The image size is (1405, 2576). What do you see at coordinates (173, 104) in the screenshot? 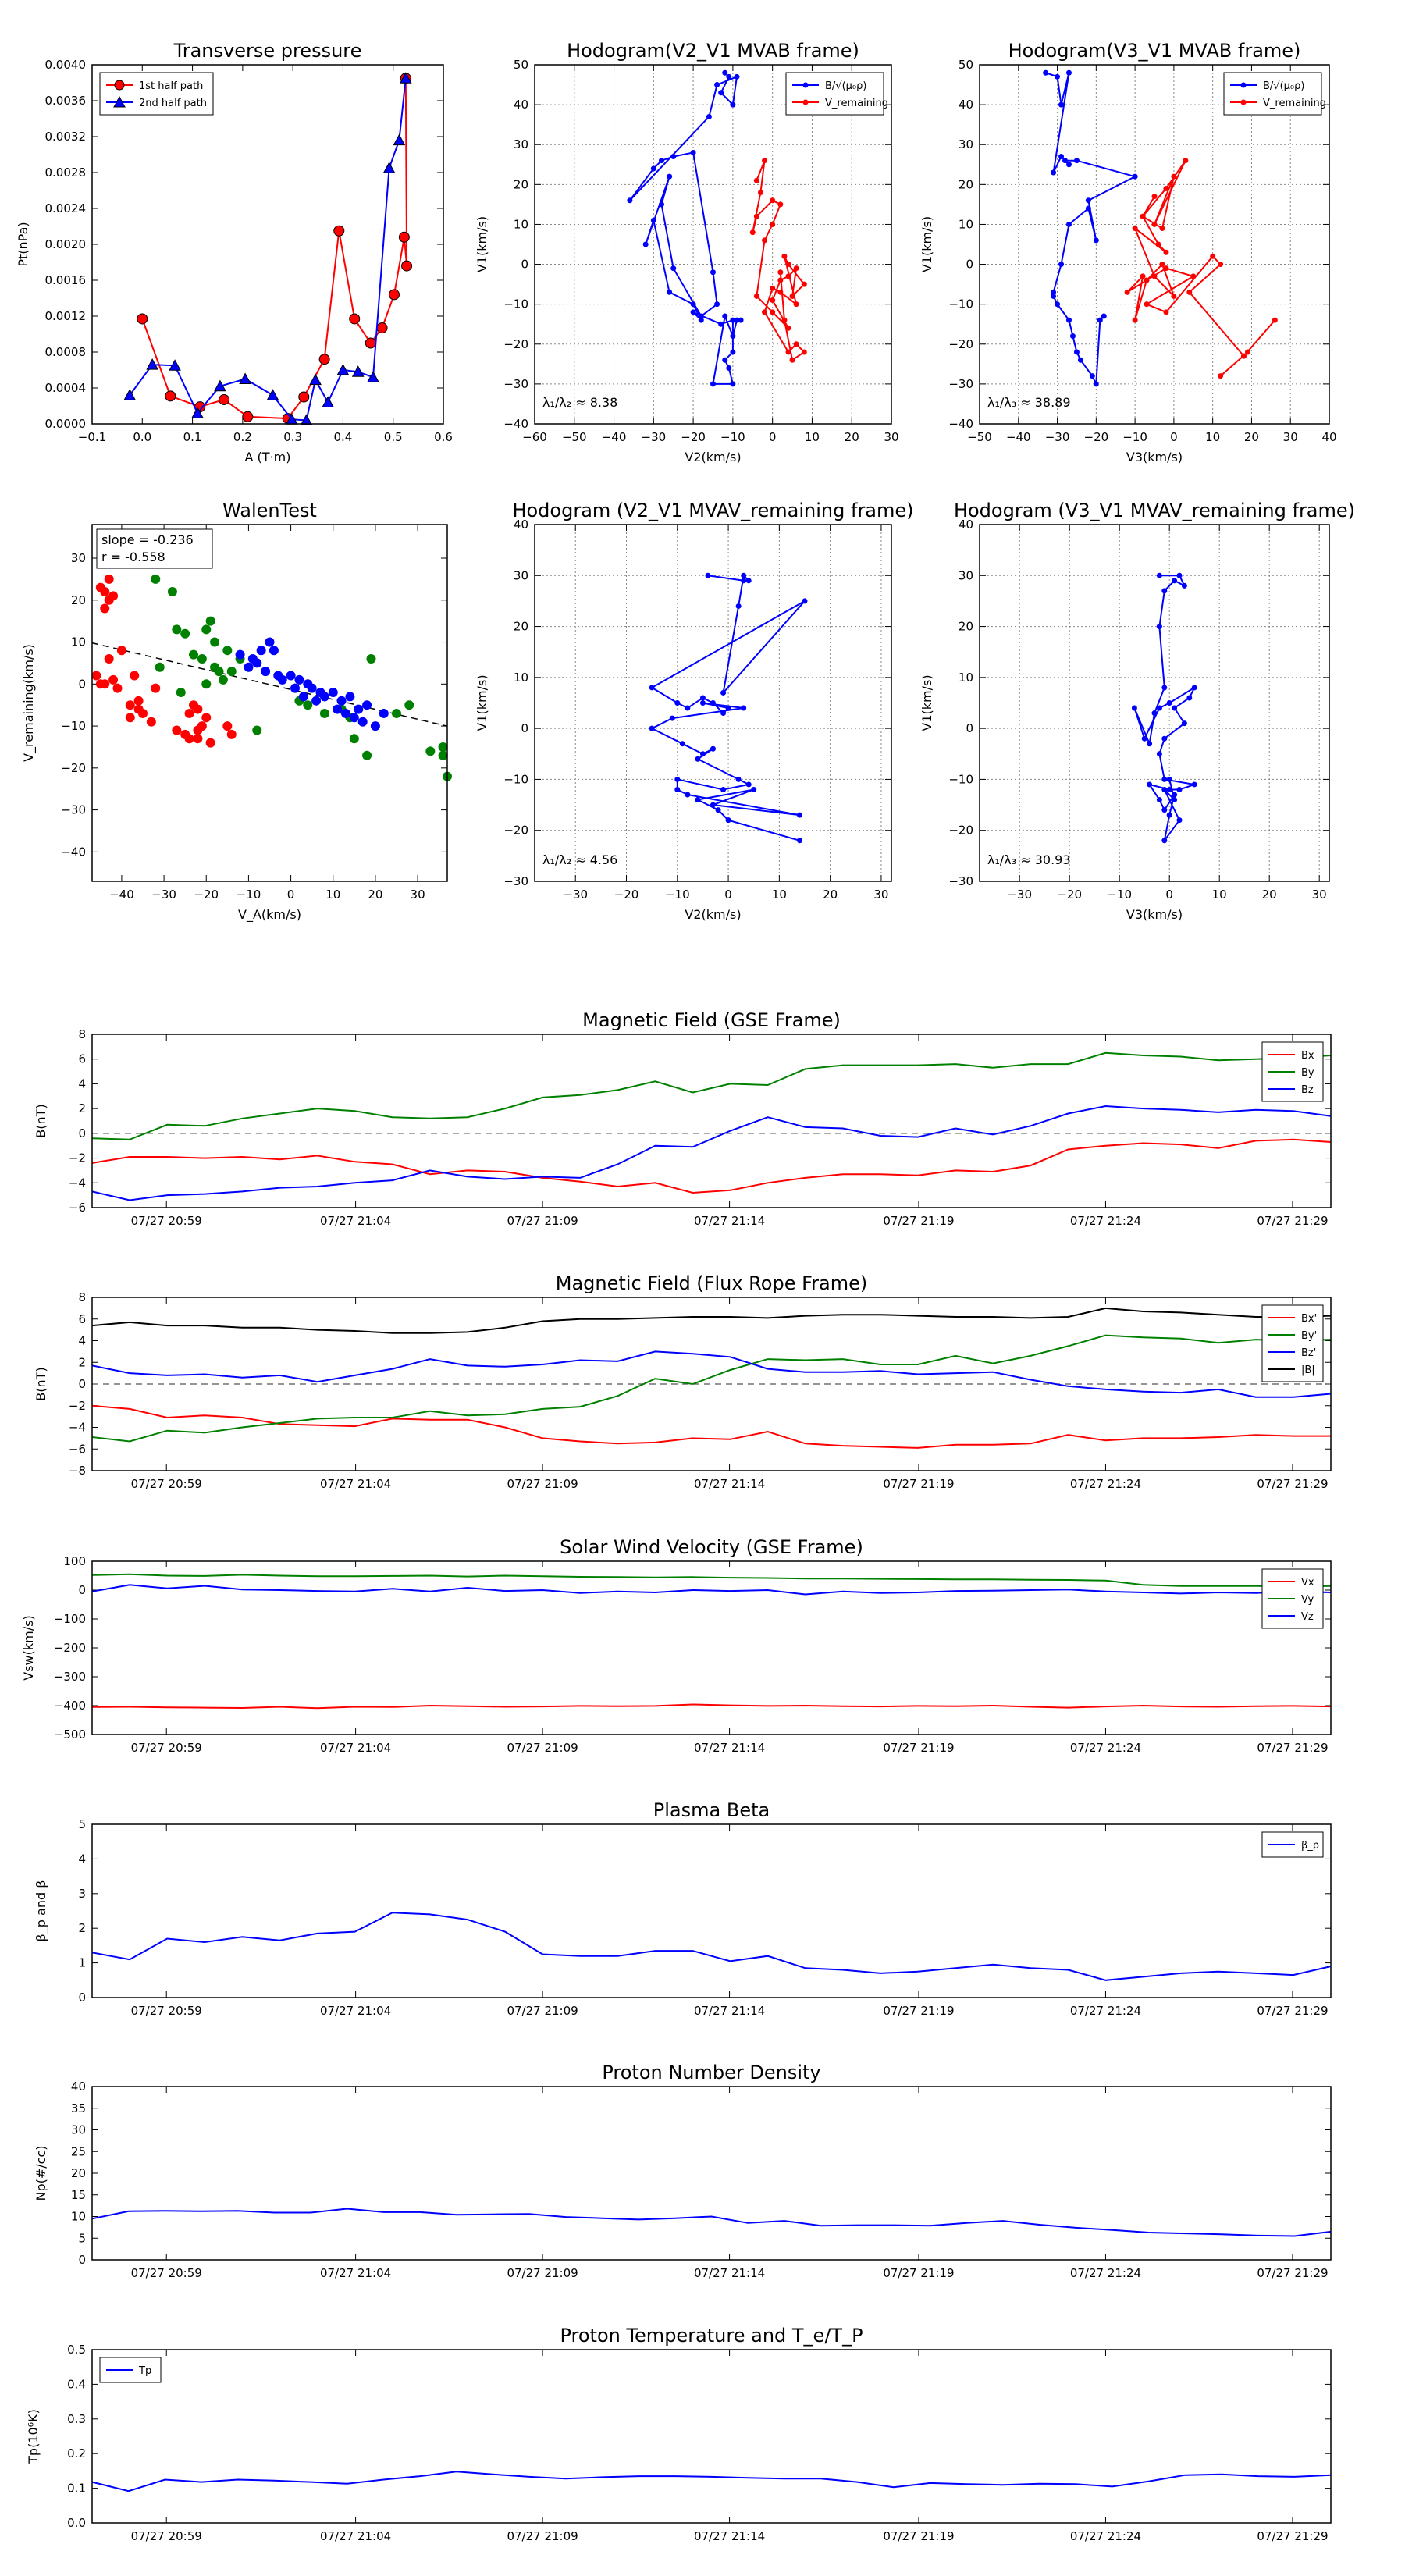
I see `legend-label: 2nd half path` at bounding box center [173, 104].